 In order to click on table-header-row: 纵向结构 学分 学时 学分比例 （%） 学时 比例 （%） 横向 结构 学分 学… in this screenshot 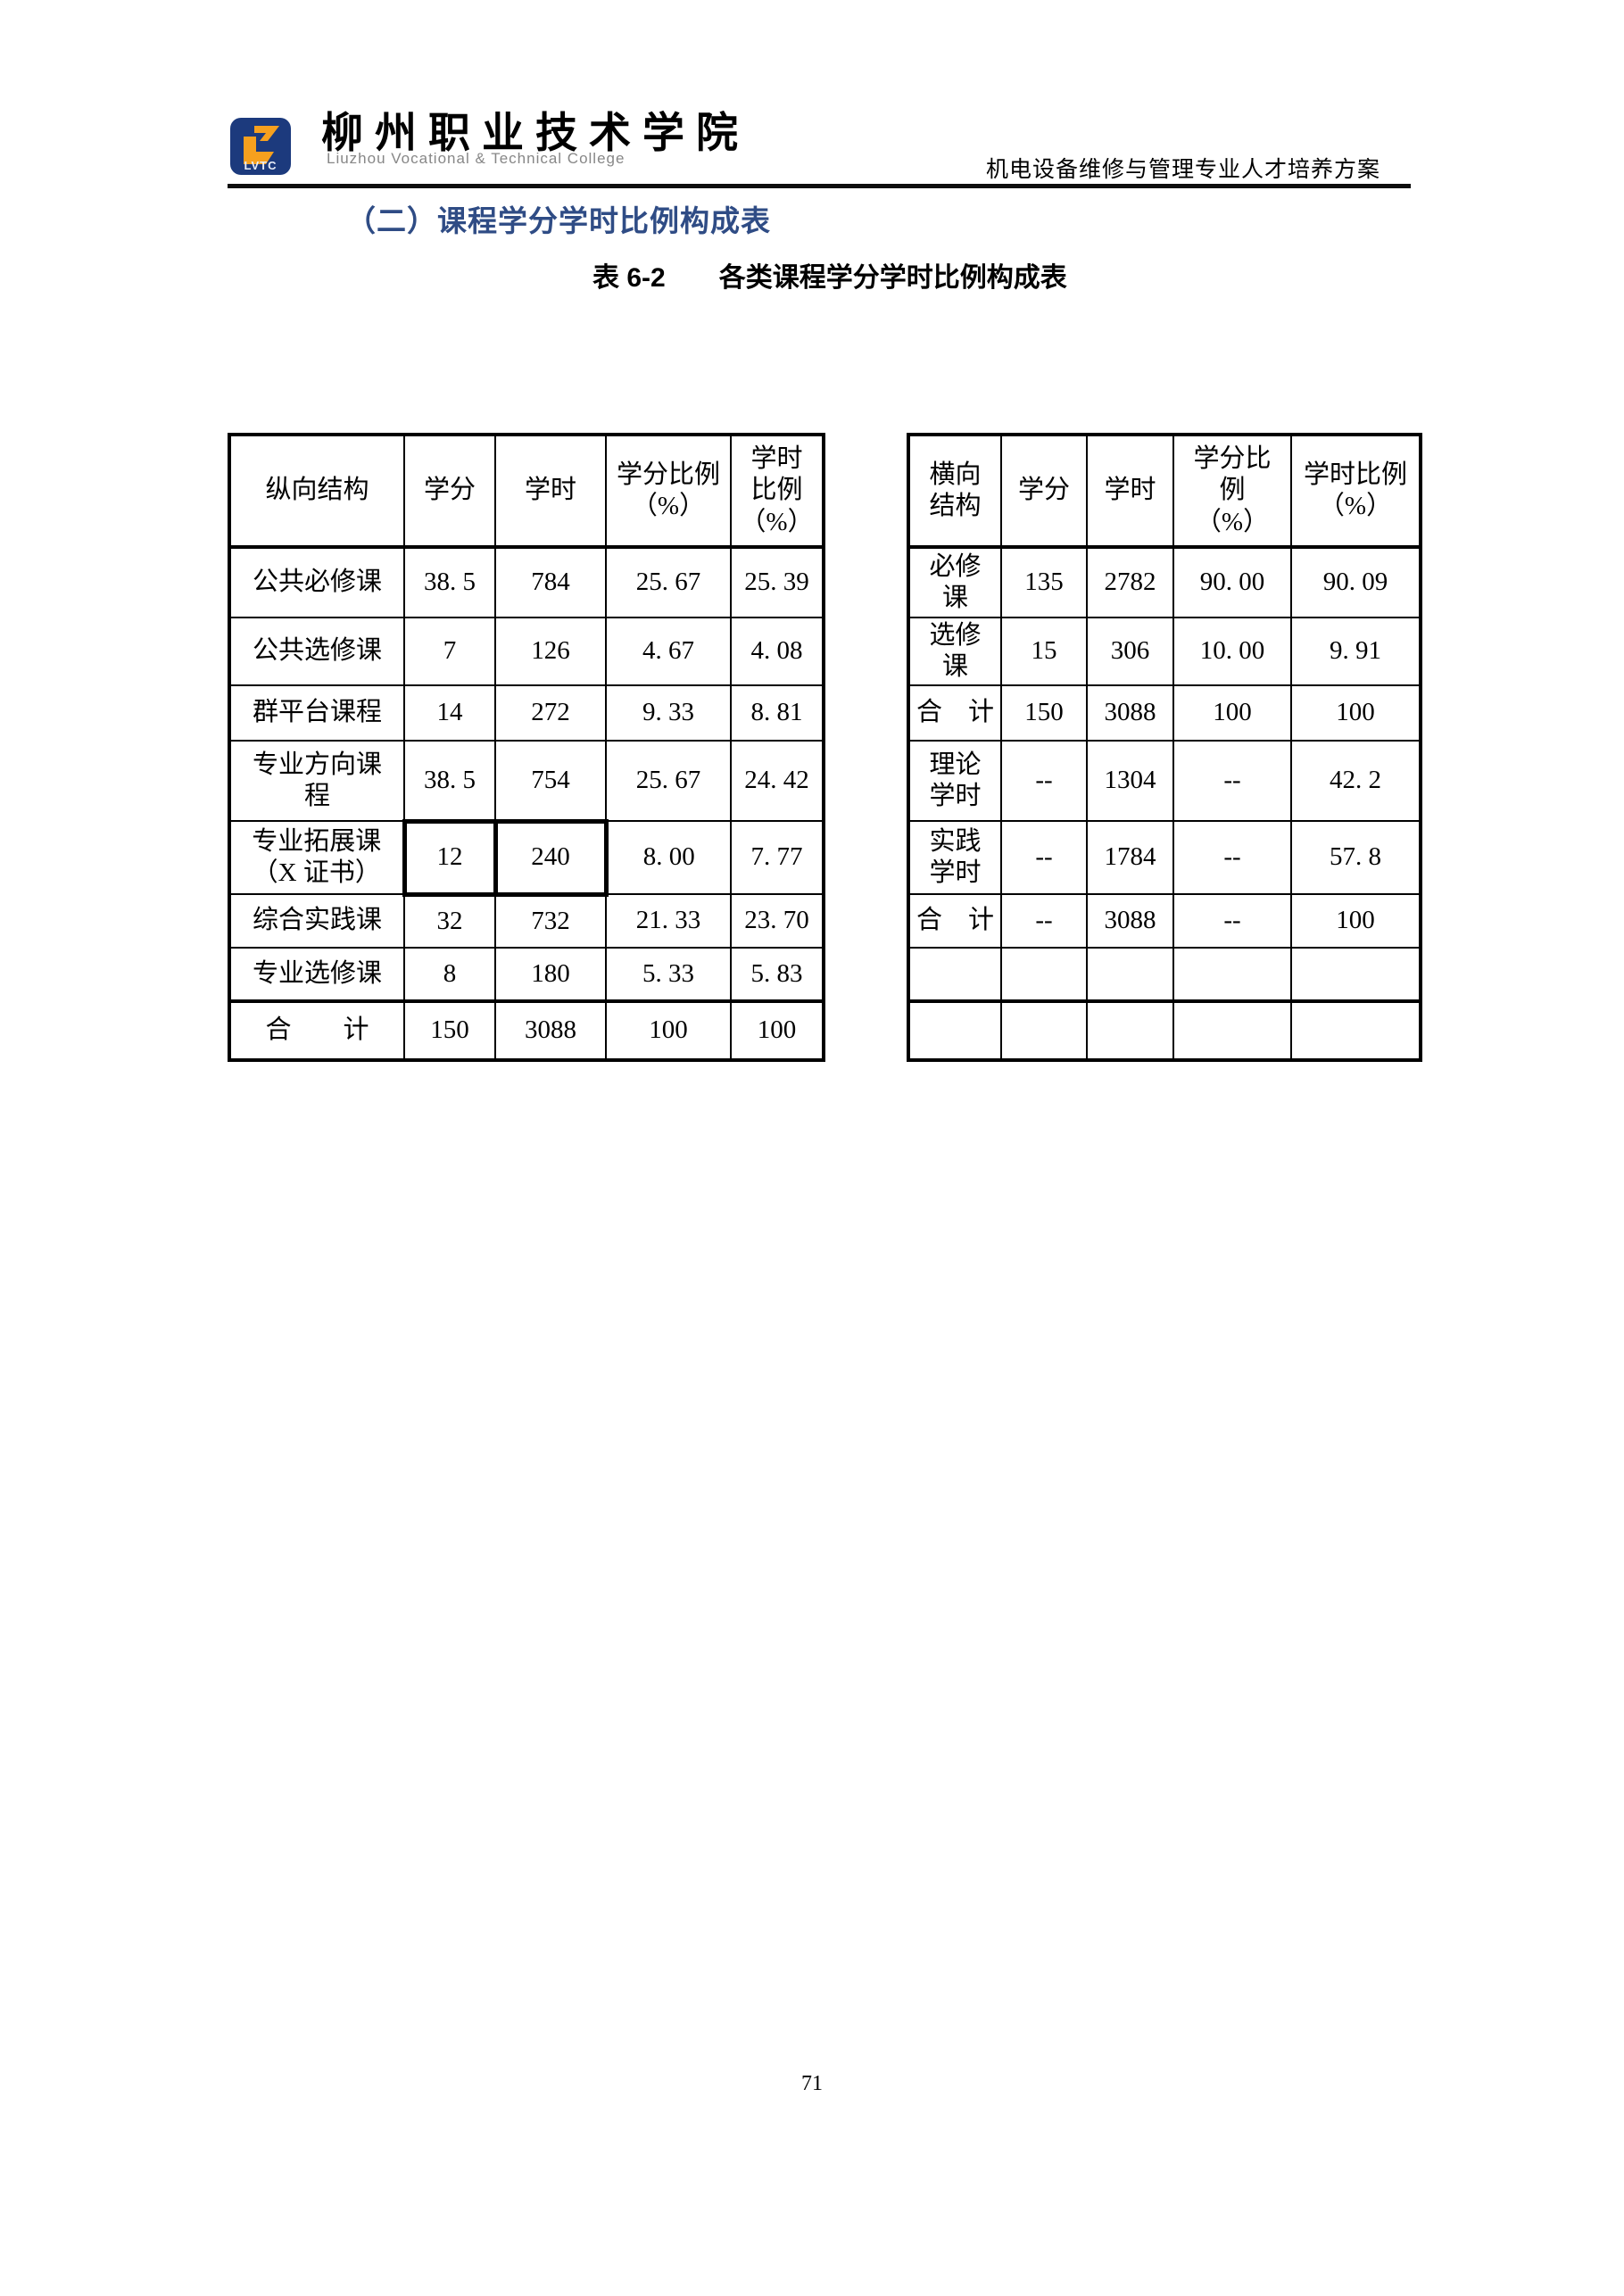, I will do `click(825, 491)`.